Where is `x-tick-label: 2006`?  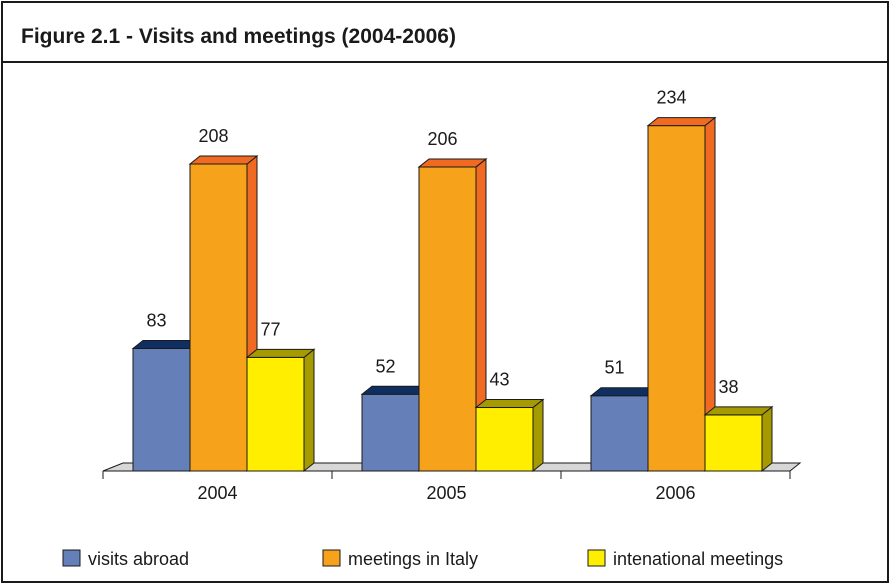 x-tick-label: 2006 is located at coordinates (675, 493).